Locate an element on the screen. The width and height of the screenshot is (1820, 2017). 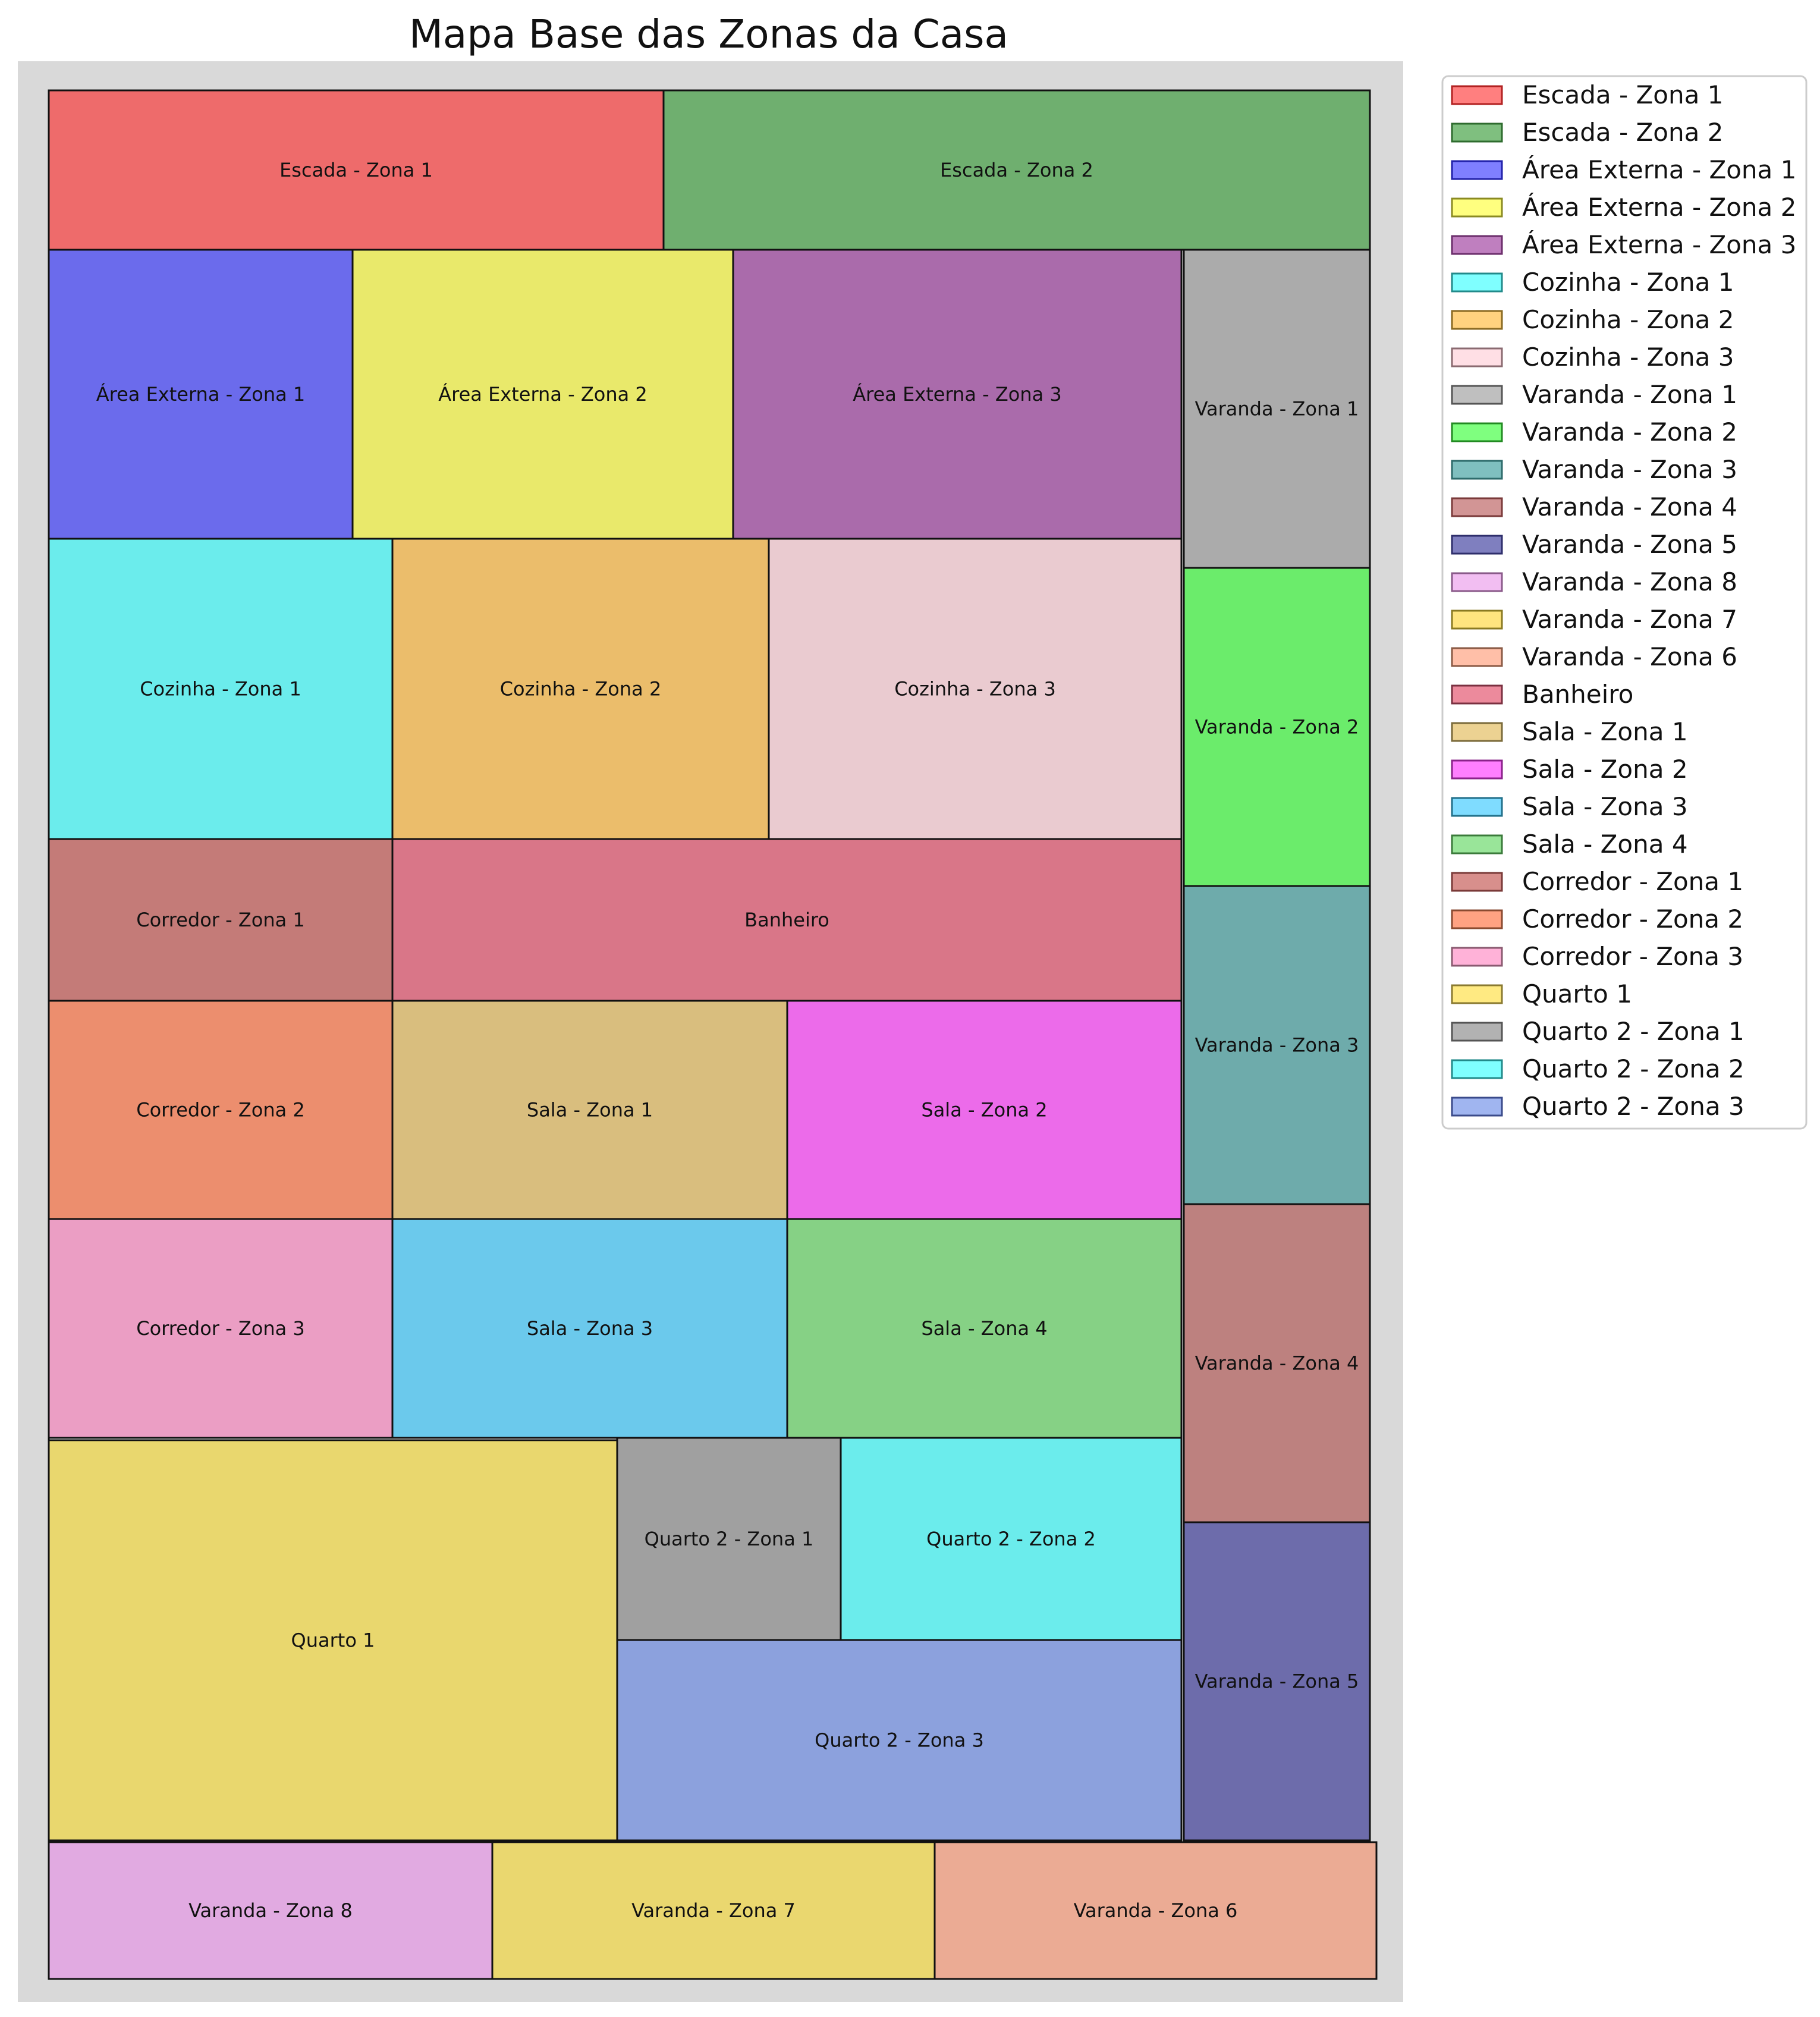
zone-label-sala-zona-1: Sala - Zona 1 is located at coordinates (590, 1110).